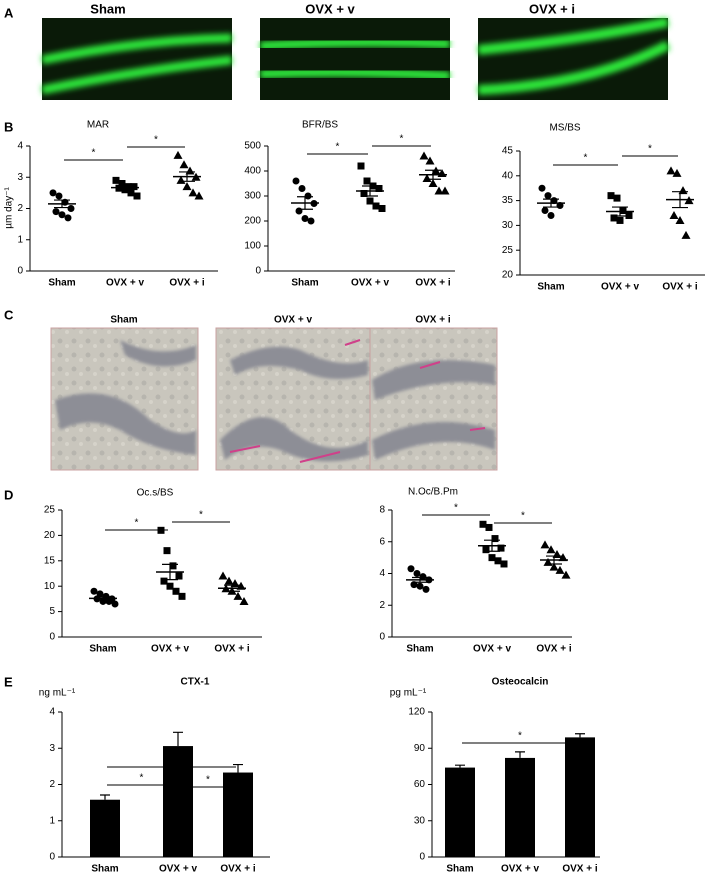  I want to click on y-axis-label: ng mL⁻¹, so click(57, 693).